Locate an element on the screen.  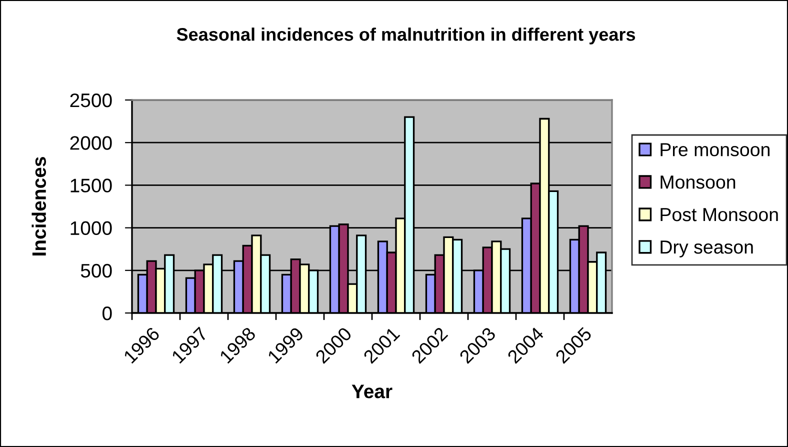
y-tick-label: 2000 is located at coordinates (91, 143).